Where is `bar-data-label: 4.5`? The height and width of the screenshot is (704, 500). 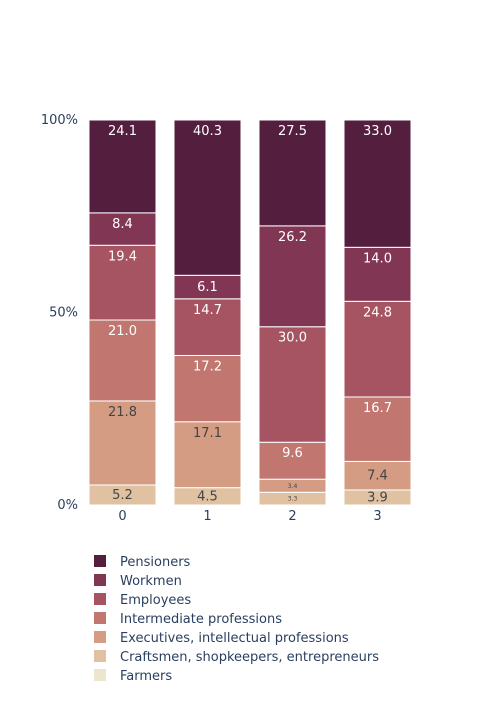
bar-data-label: 4.5 is located at coordinates (207, 496).